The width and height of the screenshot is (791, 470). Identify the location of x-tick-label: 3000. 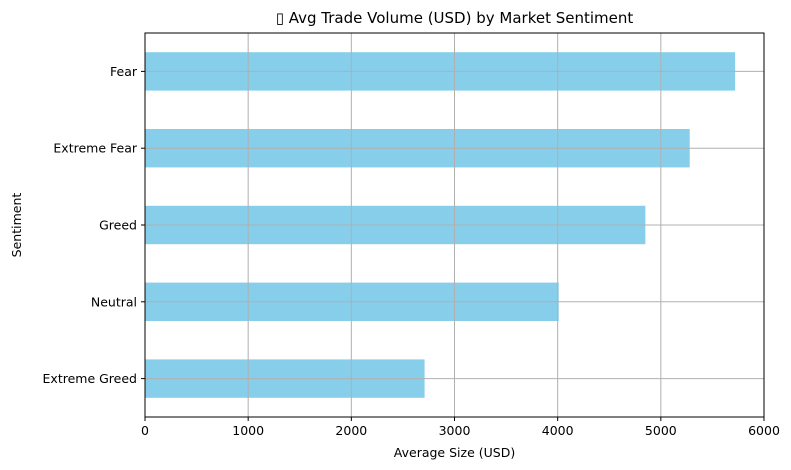
(455, 430).